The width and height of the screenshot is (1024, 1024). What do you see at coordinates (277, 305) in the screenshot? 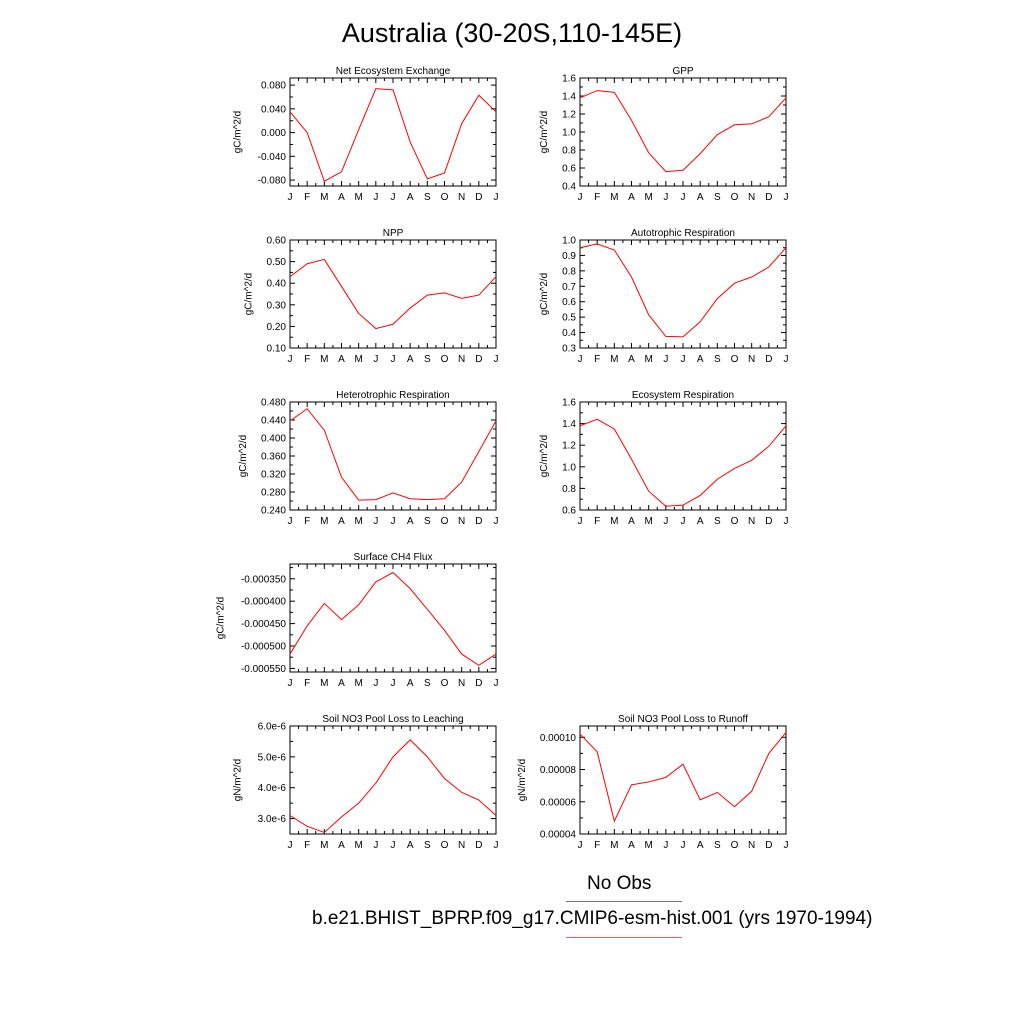
I see `y-tick-label: 0.30` at bounding box center [277, 305].